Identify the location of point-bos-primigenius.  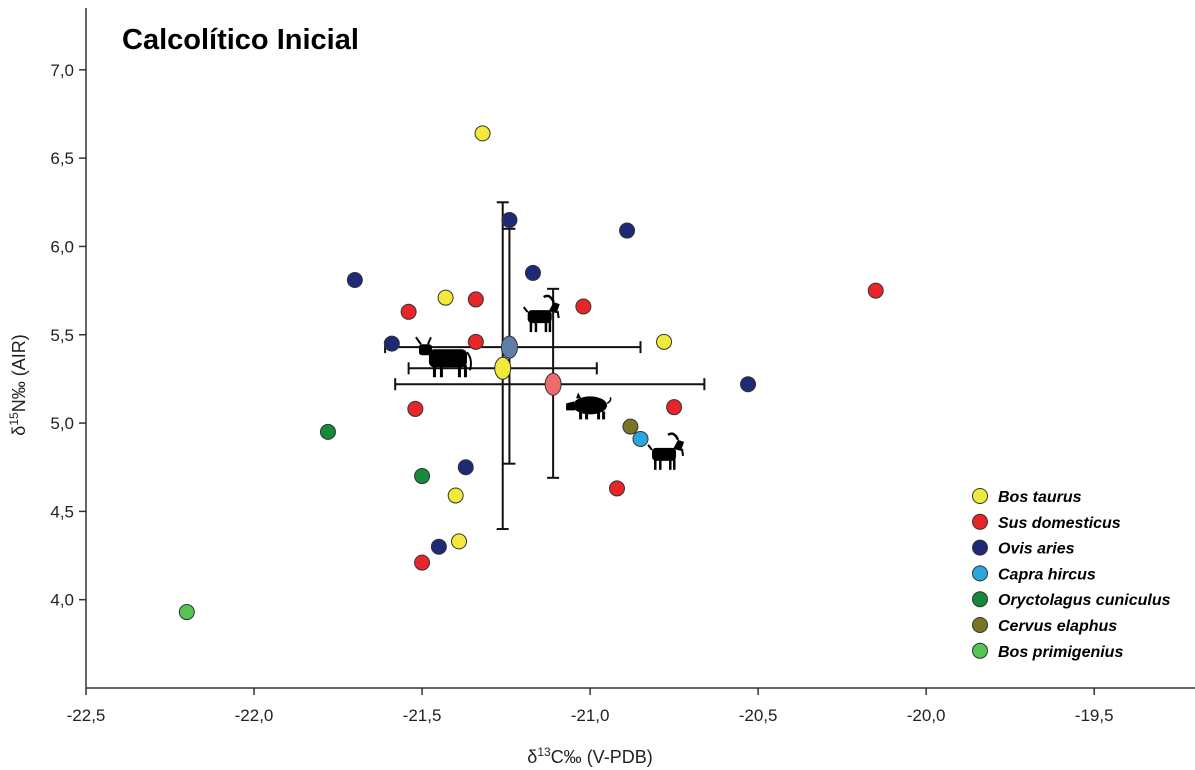
(186, 612).